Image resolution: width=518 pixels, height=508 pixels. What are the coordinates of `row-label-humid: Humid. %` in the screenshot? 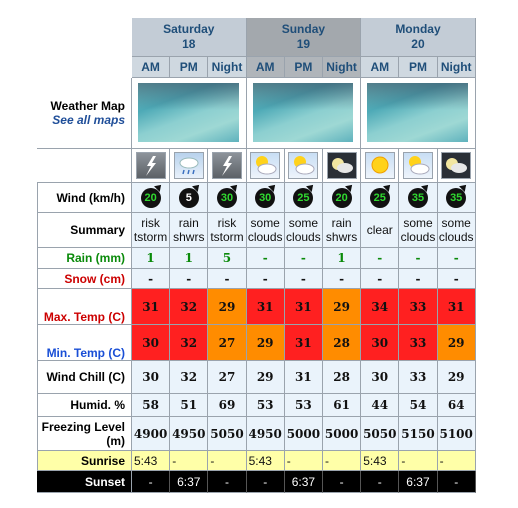 It's located at (84, 405).